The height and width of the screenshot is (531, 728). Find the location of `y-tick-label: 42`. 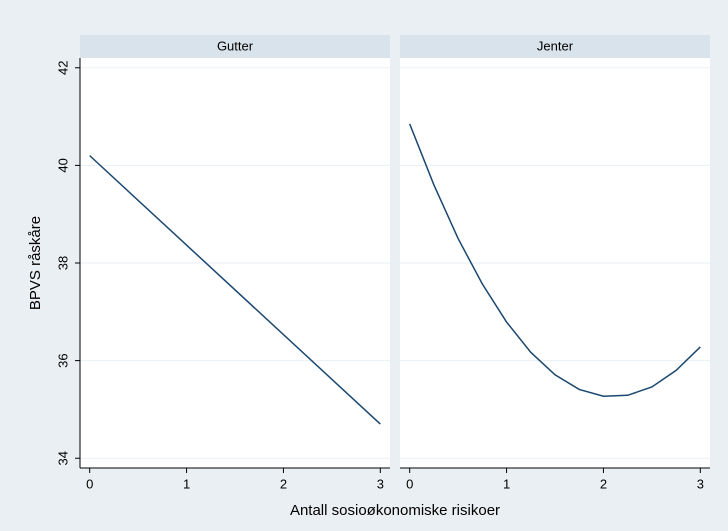

y-tick-label: 42 is located at coordinates (62, 68).